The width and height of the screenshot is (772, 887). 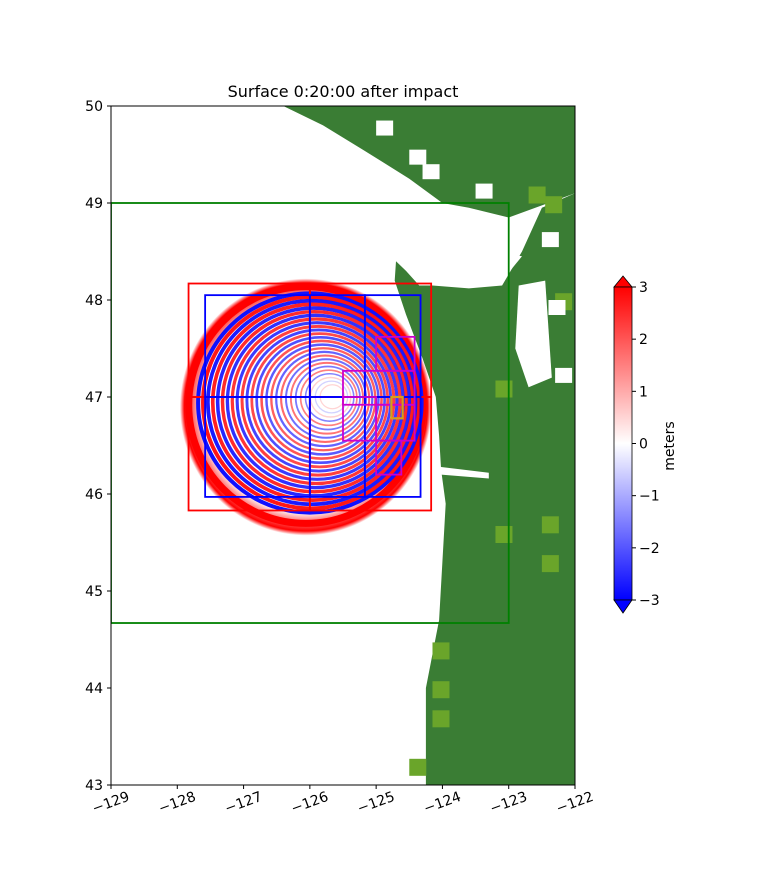 What do you see at coordinates (94, 107) in the screenshot?
I see `y-tick-label: 50` at bounding box center [94, 107].